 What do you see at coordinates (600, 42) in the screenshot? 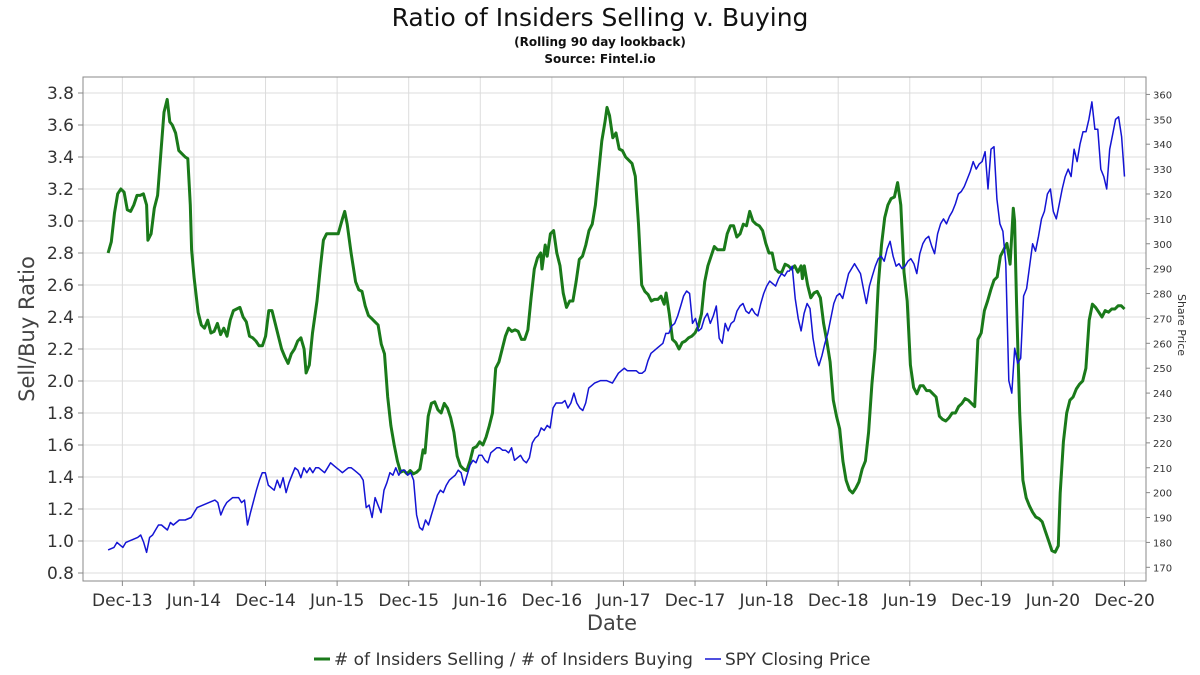
I see `chart-subtitle: (Rolling 90 day lookback)` at bounding box center [600, 42].